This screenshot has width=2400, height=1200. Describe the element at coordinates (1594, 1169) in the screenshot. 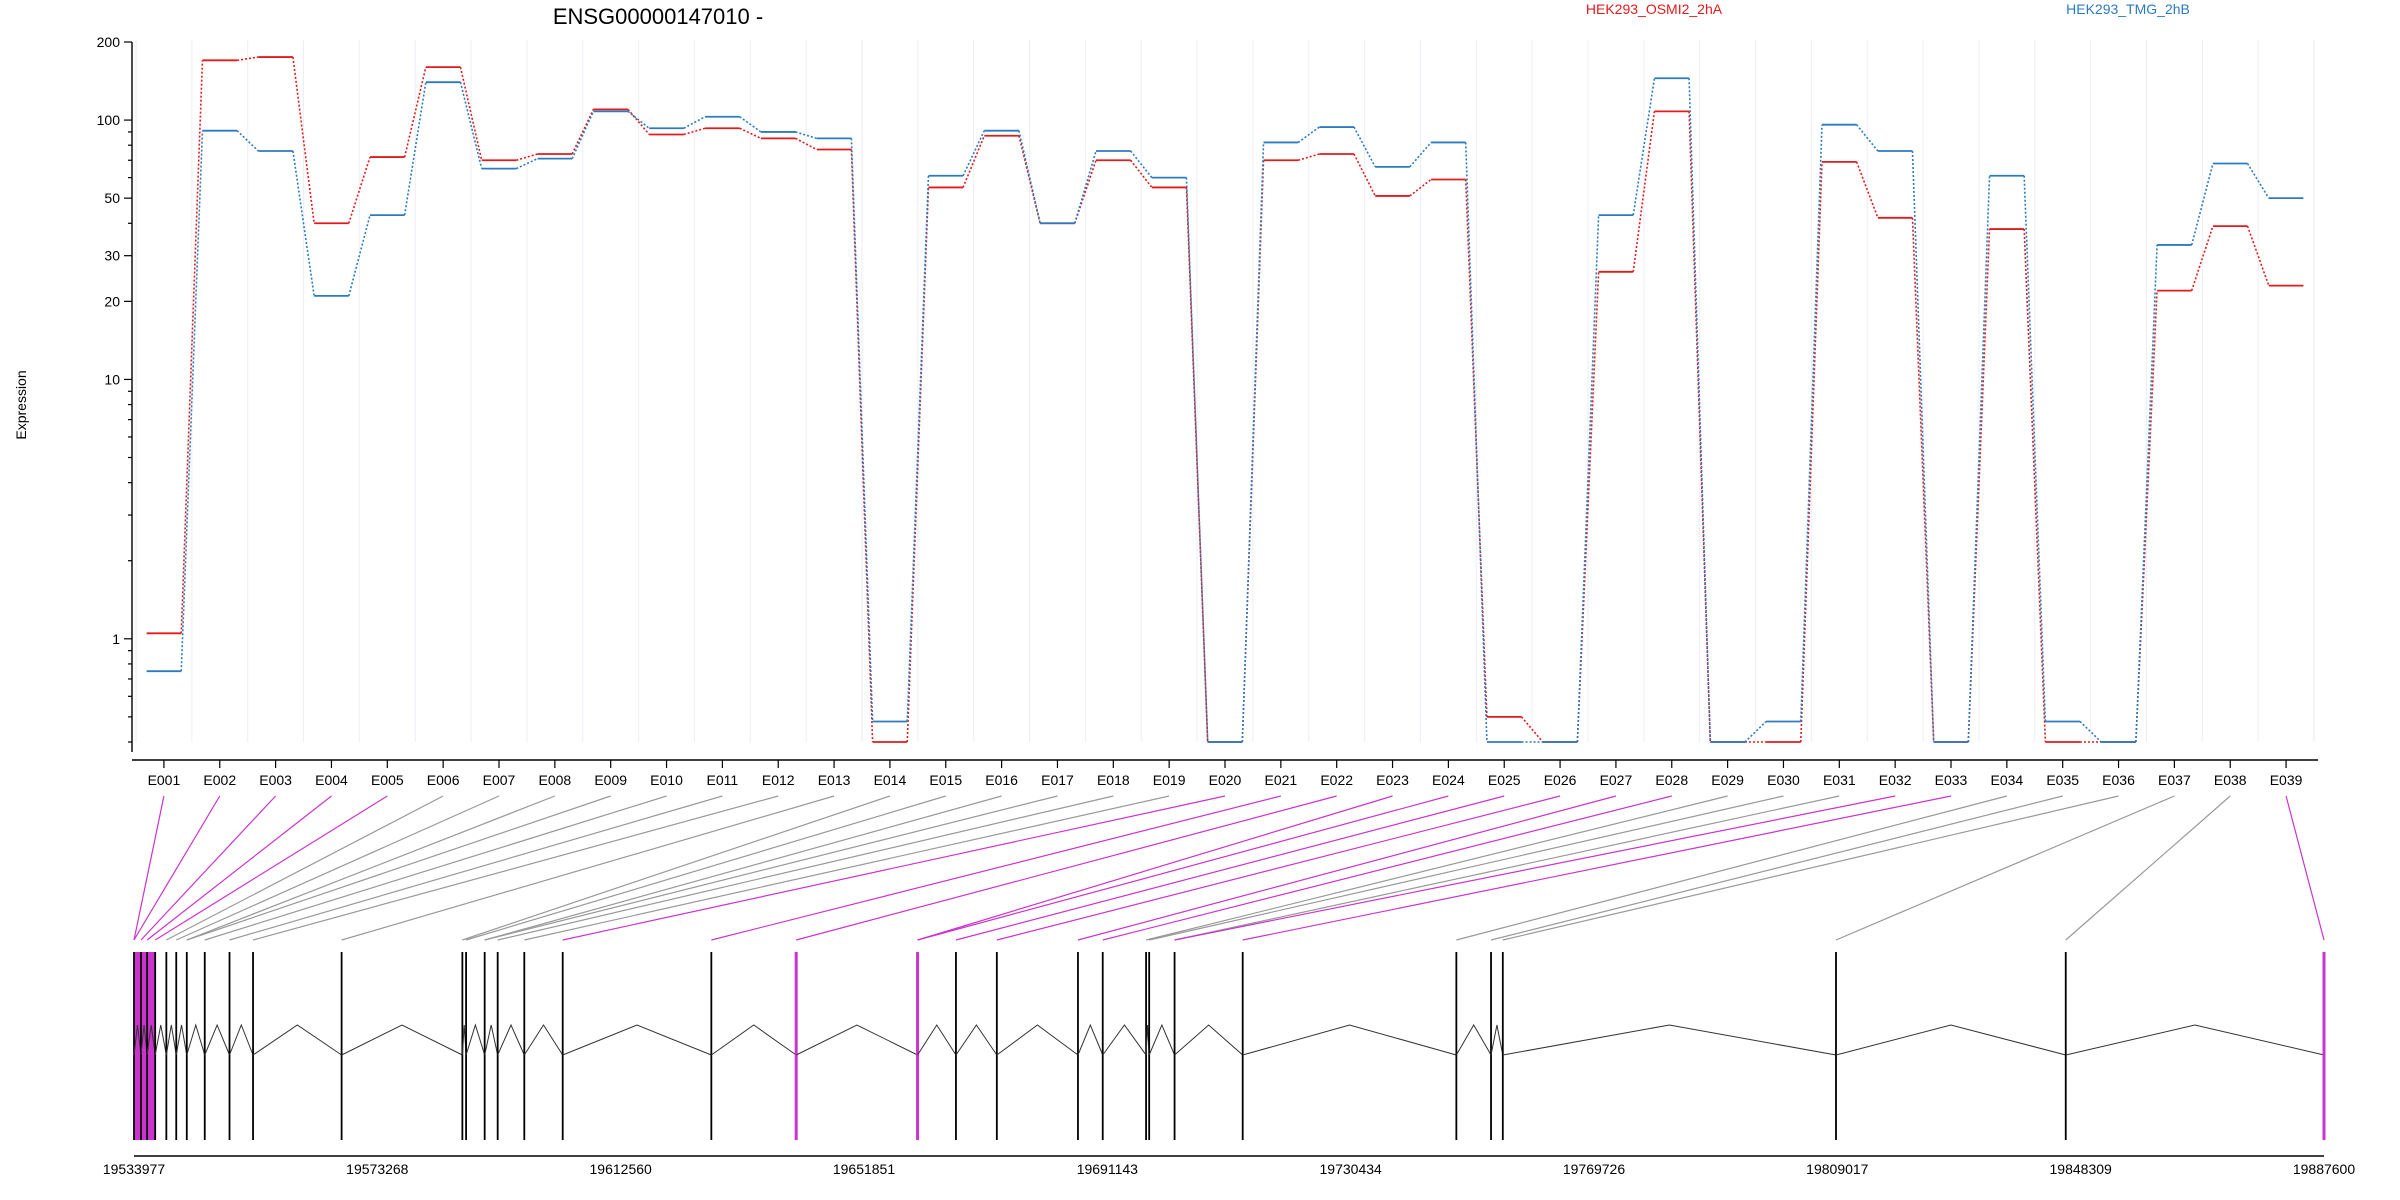

I see `genome-tick-label: 19769726` at that location.